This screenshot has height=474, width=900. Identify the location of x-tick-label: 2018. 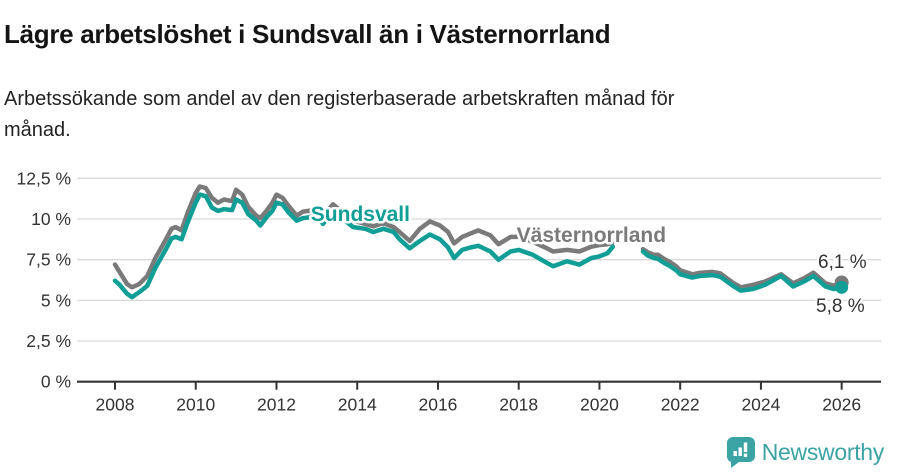
(518, 405).